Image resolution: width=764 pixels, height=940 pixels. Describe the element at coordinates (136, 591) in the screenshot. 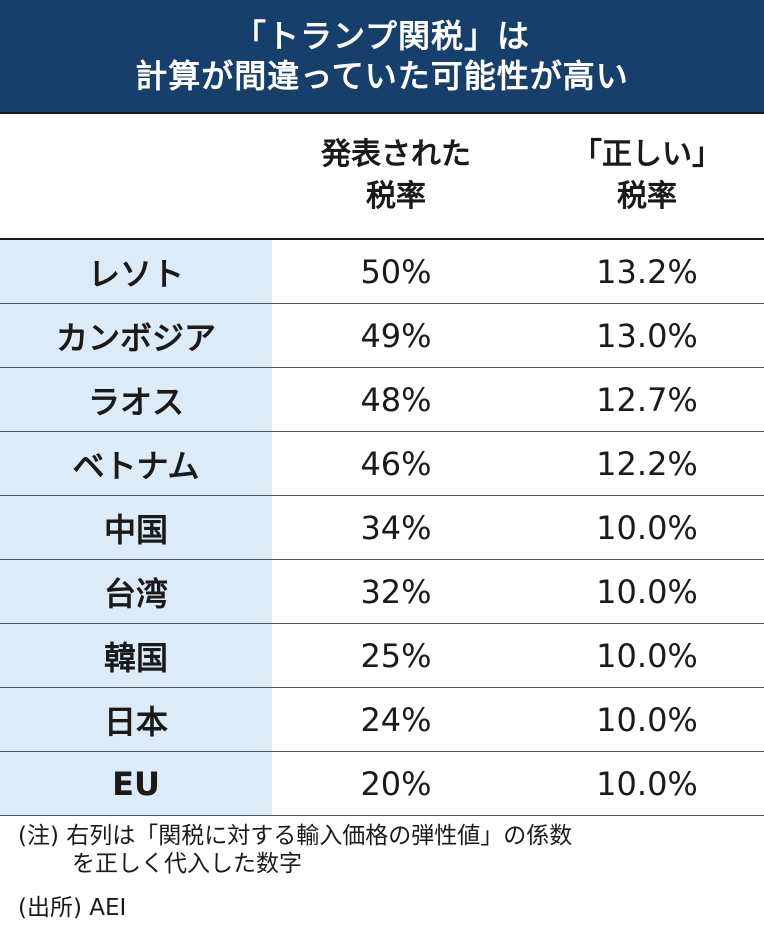

I see `country-name-cell: 台湾` at that location.